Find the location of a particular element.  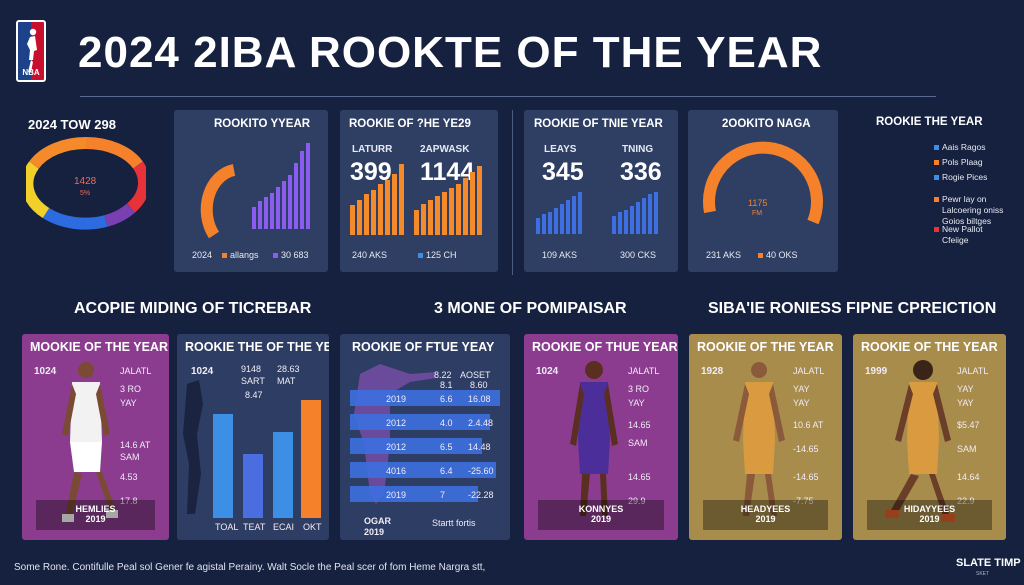

panel1-footer-left: 2024 is located at coordinates (202, 255).